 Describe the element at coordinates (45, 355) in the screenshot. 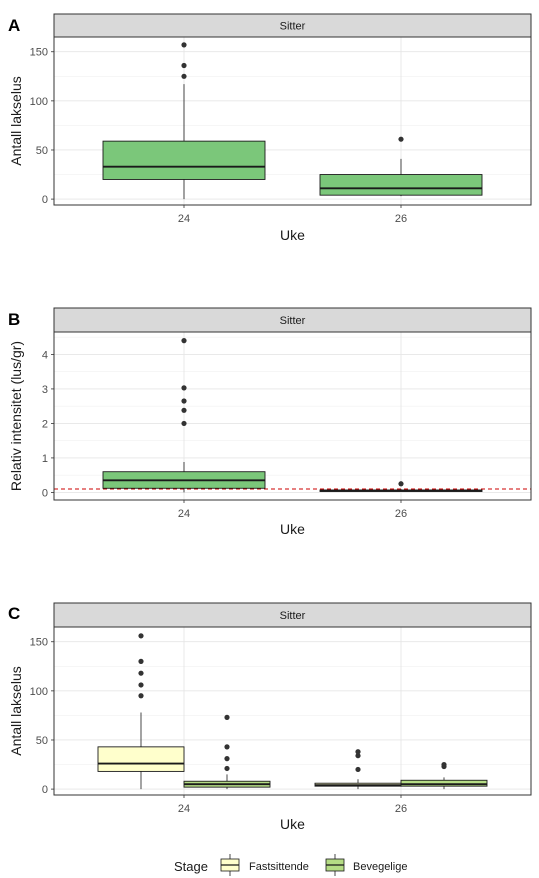

I see `y-tick-label: 4` at that location.